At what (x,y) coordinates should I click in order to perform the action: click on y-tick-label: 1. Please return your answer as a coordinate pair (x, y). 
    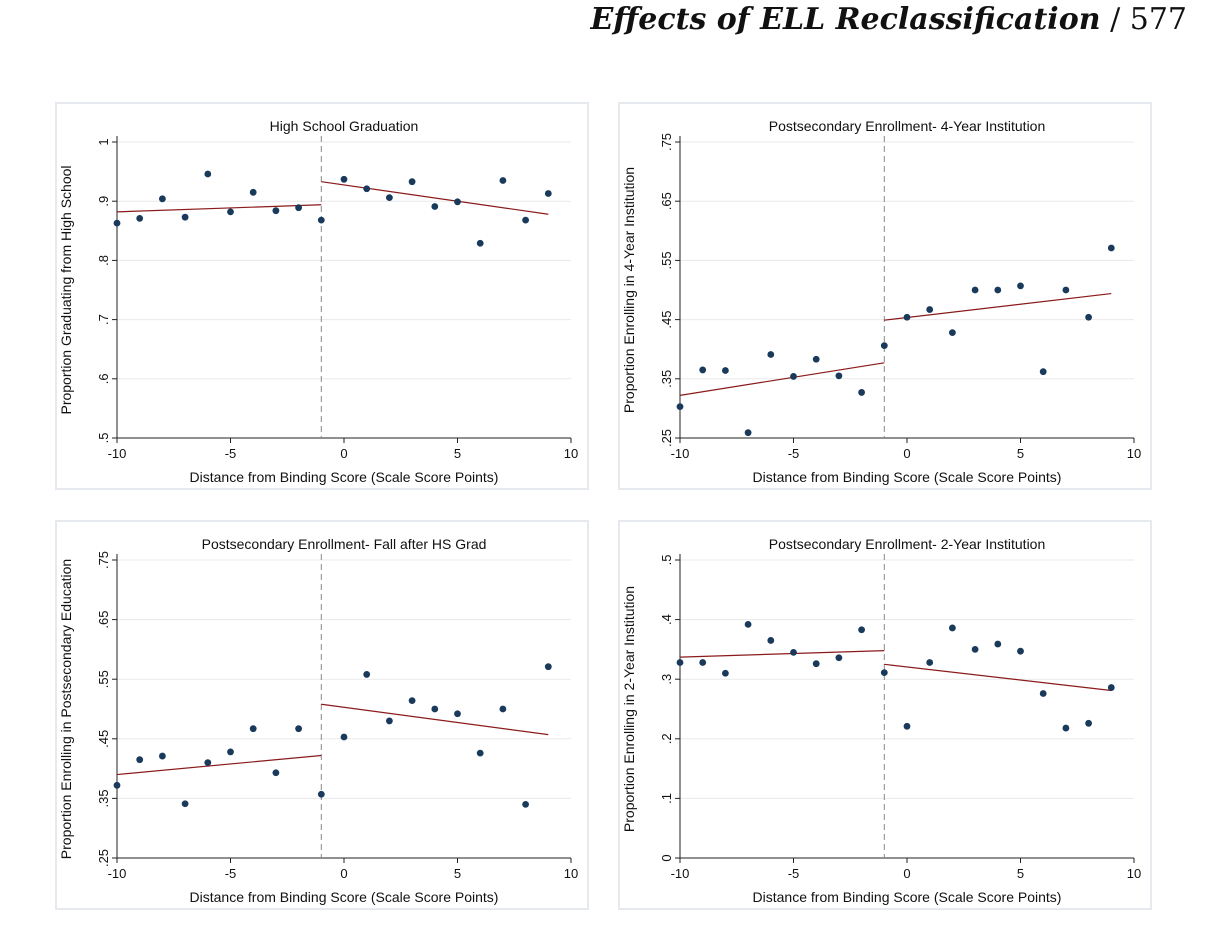
    Looking at the image, I should click on (103, 141).